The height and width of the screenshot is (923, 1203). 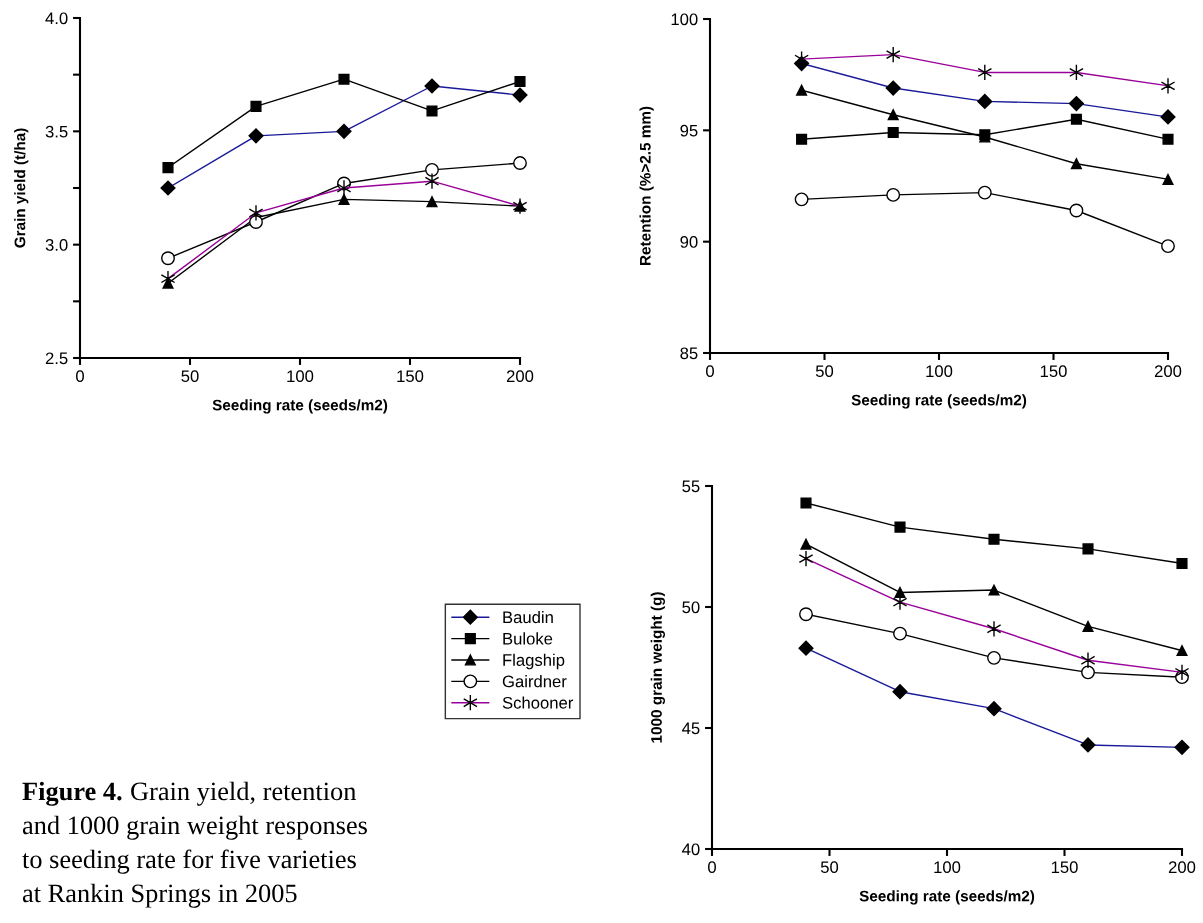 What do you see at coordinates (691, 486) in the screenshot?
I see `y-tick-label: 55` at bounding box center [691, 486].